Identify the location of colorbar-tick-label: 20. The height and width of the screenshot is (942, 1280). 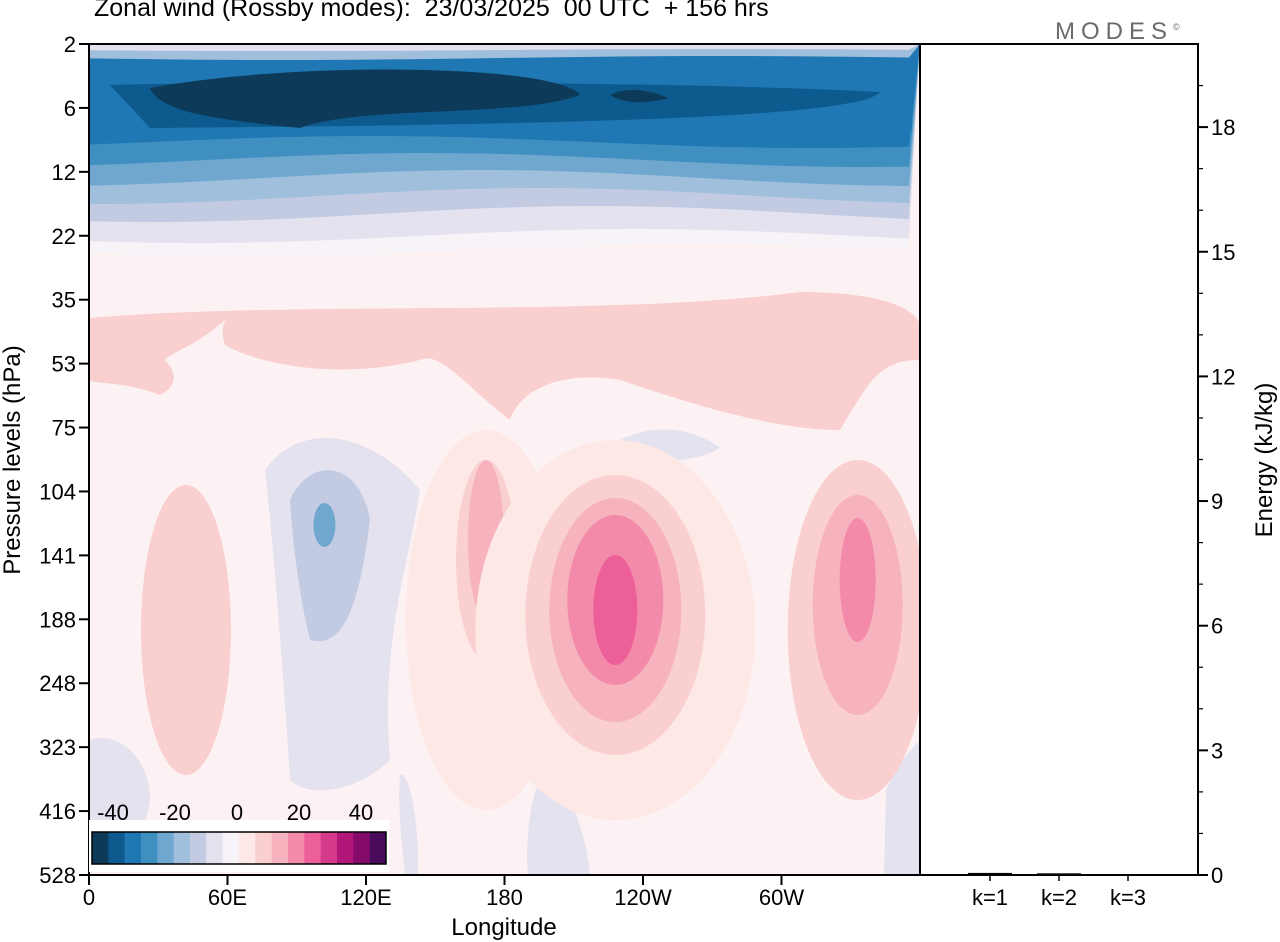
(299, 812).